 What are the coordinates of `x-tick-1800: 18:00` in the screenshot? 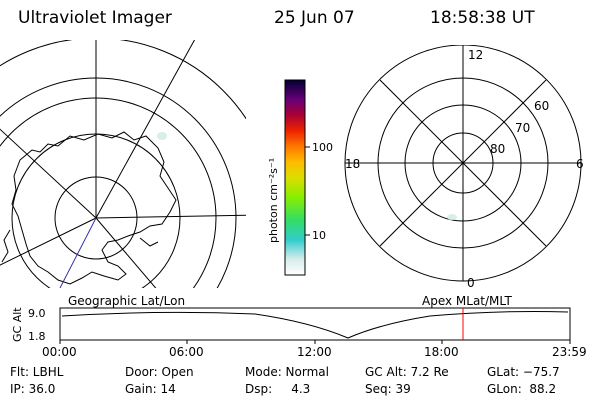 It's located at (441, 352).